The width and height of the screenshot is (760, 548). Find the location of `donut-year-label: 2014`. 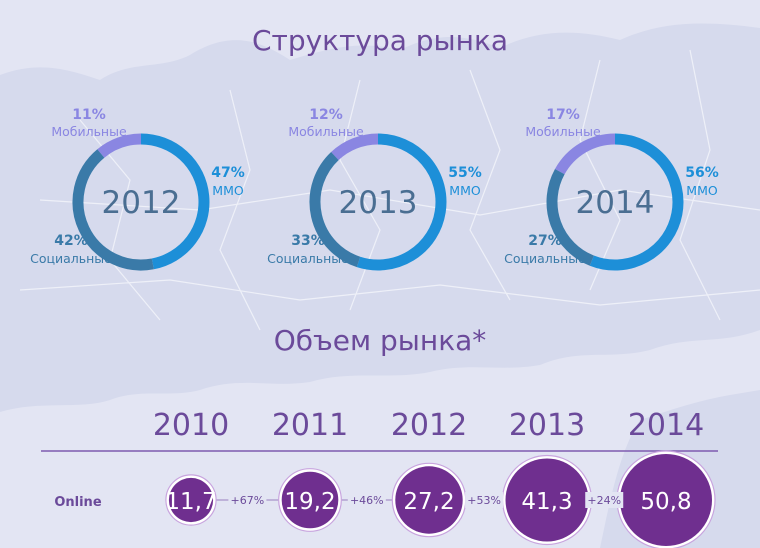

donut-year-label: 2014 is located at coordinates (615, 203).